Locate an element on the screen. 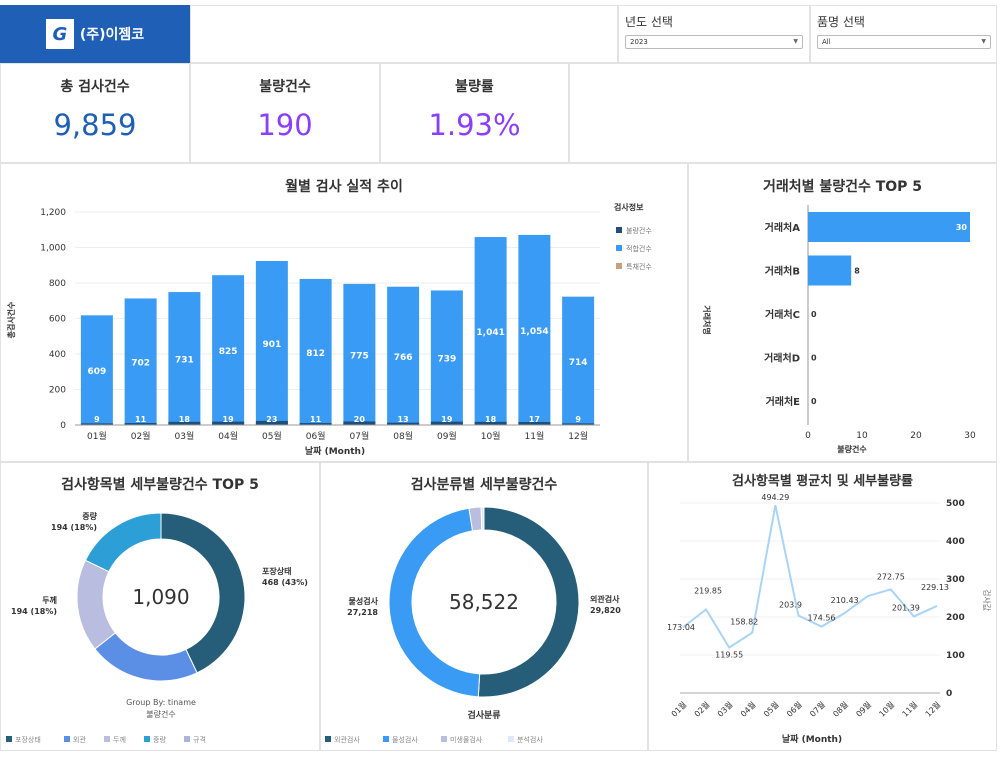 Image resolution: width=1000 pixels, height=771 pixels. item-select: All ▼ is located at coordinates (904, 42).